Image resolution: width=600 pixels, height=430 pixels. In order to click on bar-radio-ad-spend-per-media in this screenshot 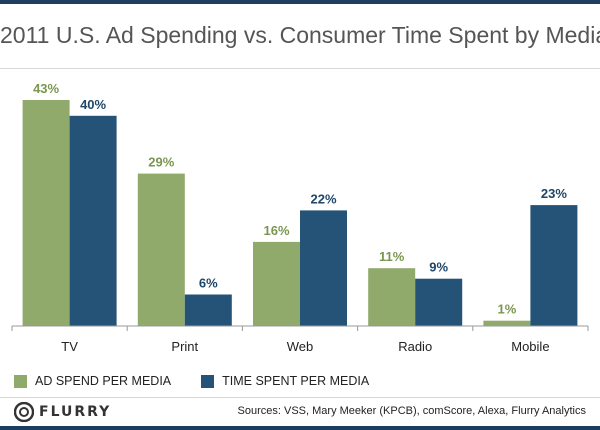, I will do `click(392, 297)`.